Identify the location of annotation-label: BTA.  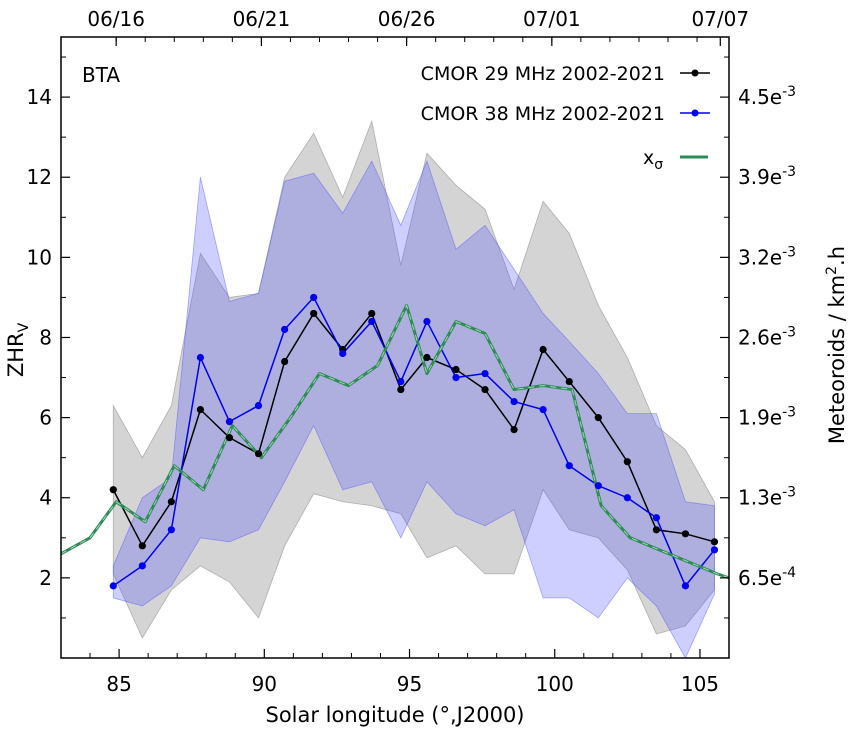
(101, 75).